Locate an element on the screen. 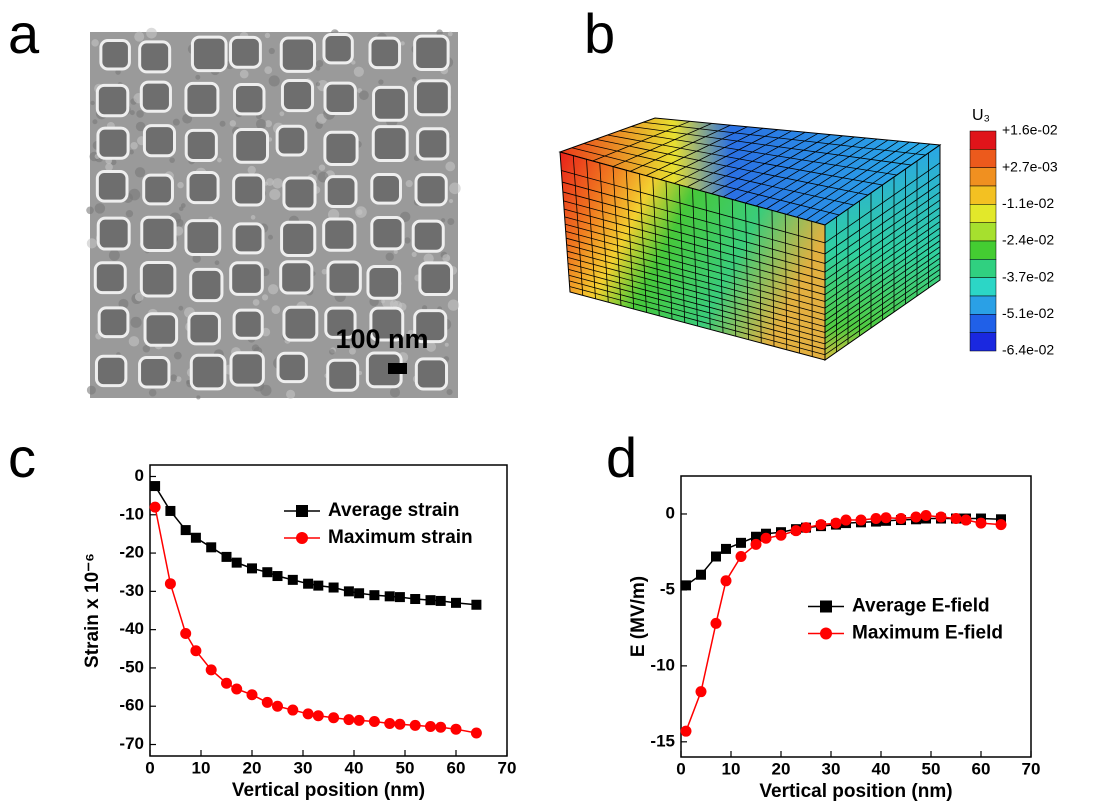  legend-label: Maximum strain is located at coordinates (400, 537).